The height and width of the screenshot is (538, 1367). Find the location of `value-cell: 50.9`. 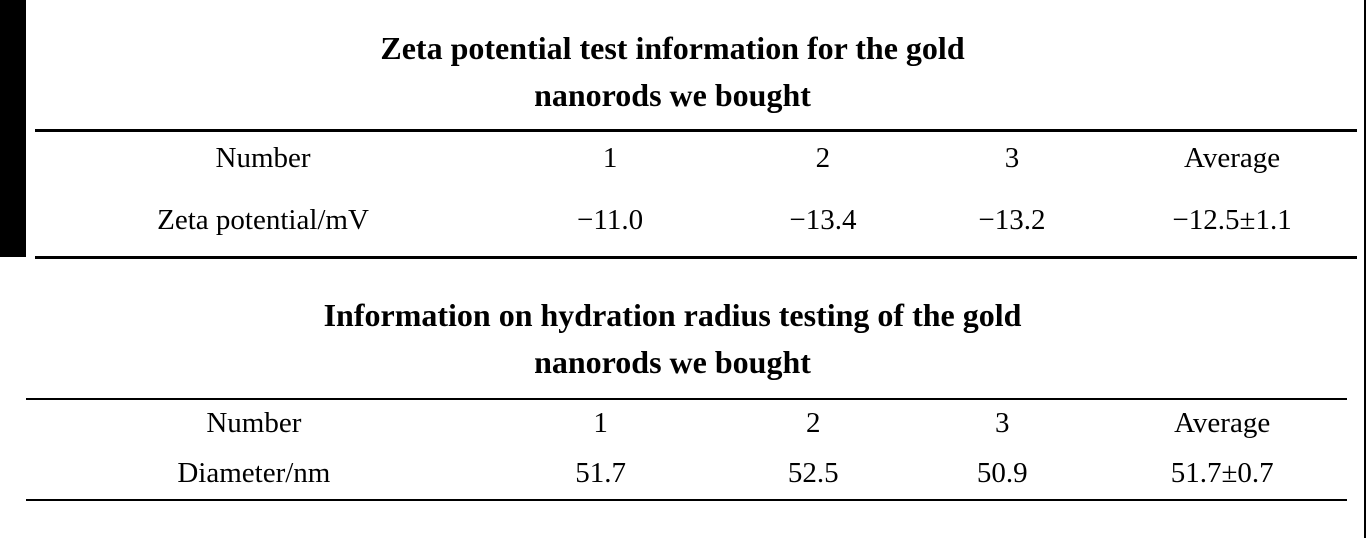

value-cell: 50.9 is located at coordinates (1002, 472).